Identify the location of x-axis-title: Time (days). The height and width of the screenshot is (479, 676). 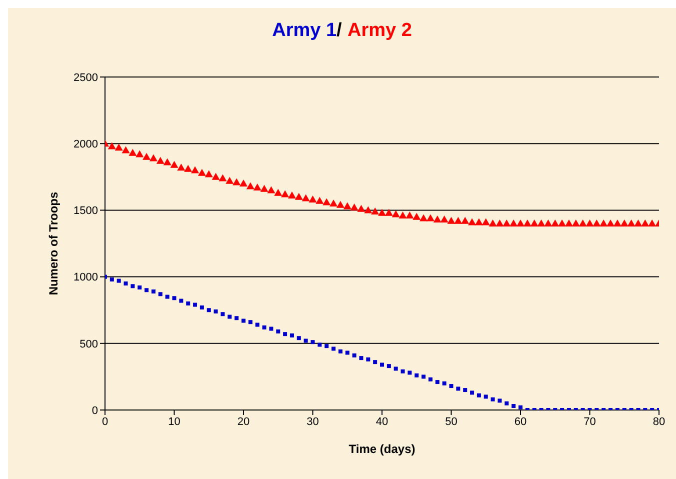
(382, 449).